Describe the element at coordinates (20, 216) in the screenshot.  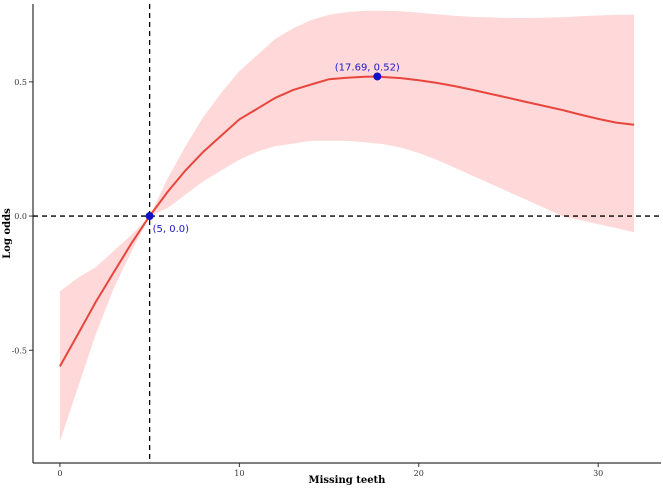
I see `y-tick-label: 0.0` at that location.